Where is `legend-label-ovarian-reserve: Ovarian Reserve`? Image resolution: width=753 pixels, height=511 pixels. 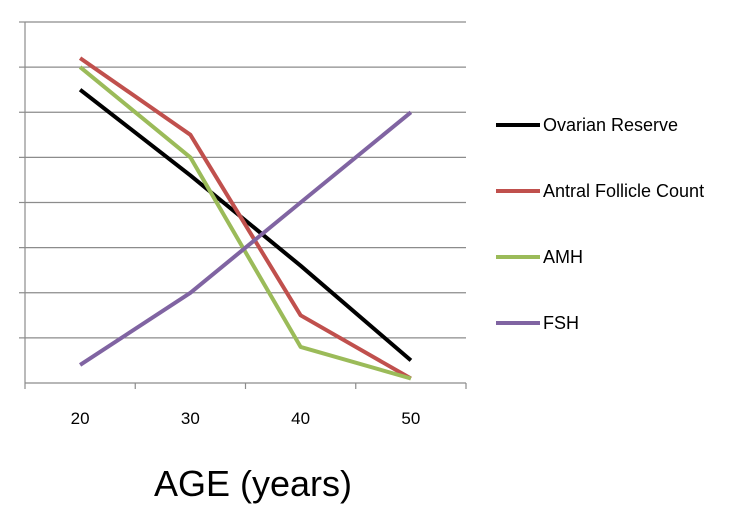
legend-label-ovarian-reserve: Ovarian Reserve is located at coordinates (610, 125).